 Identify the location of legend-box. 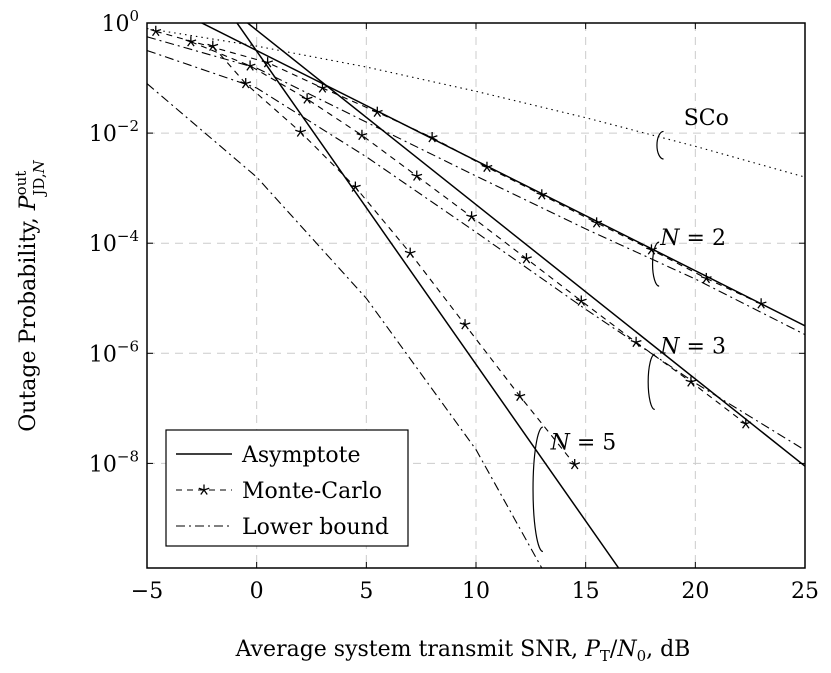
(287, 488).